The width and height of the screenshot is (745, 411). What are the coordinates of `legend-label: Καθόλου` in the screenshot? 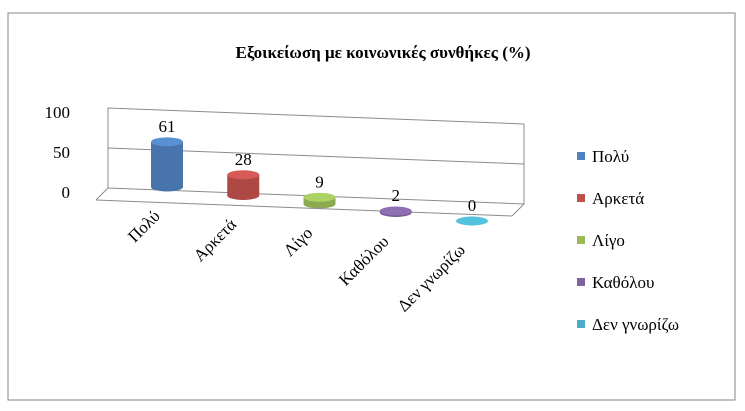 It's located at (623, 282).